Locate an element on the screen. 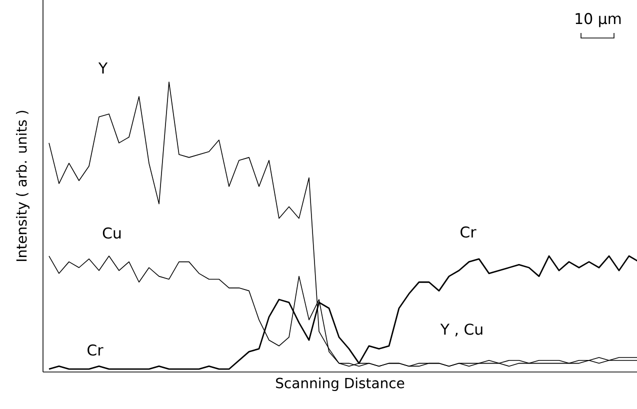 The height and width of the screenshot is (409, 637). series-label: Cr is located at coordinates (96, 350).